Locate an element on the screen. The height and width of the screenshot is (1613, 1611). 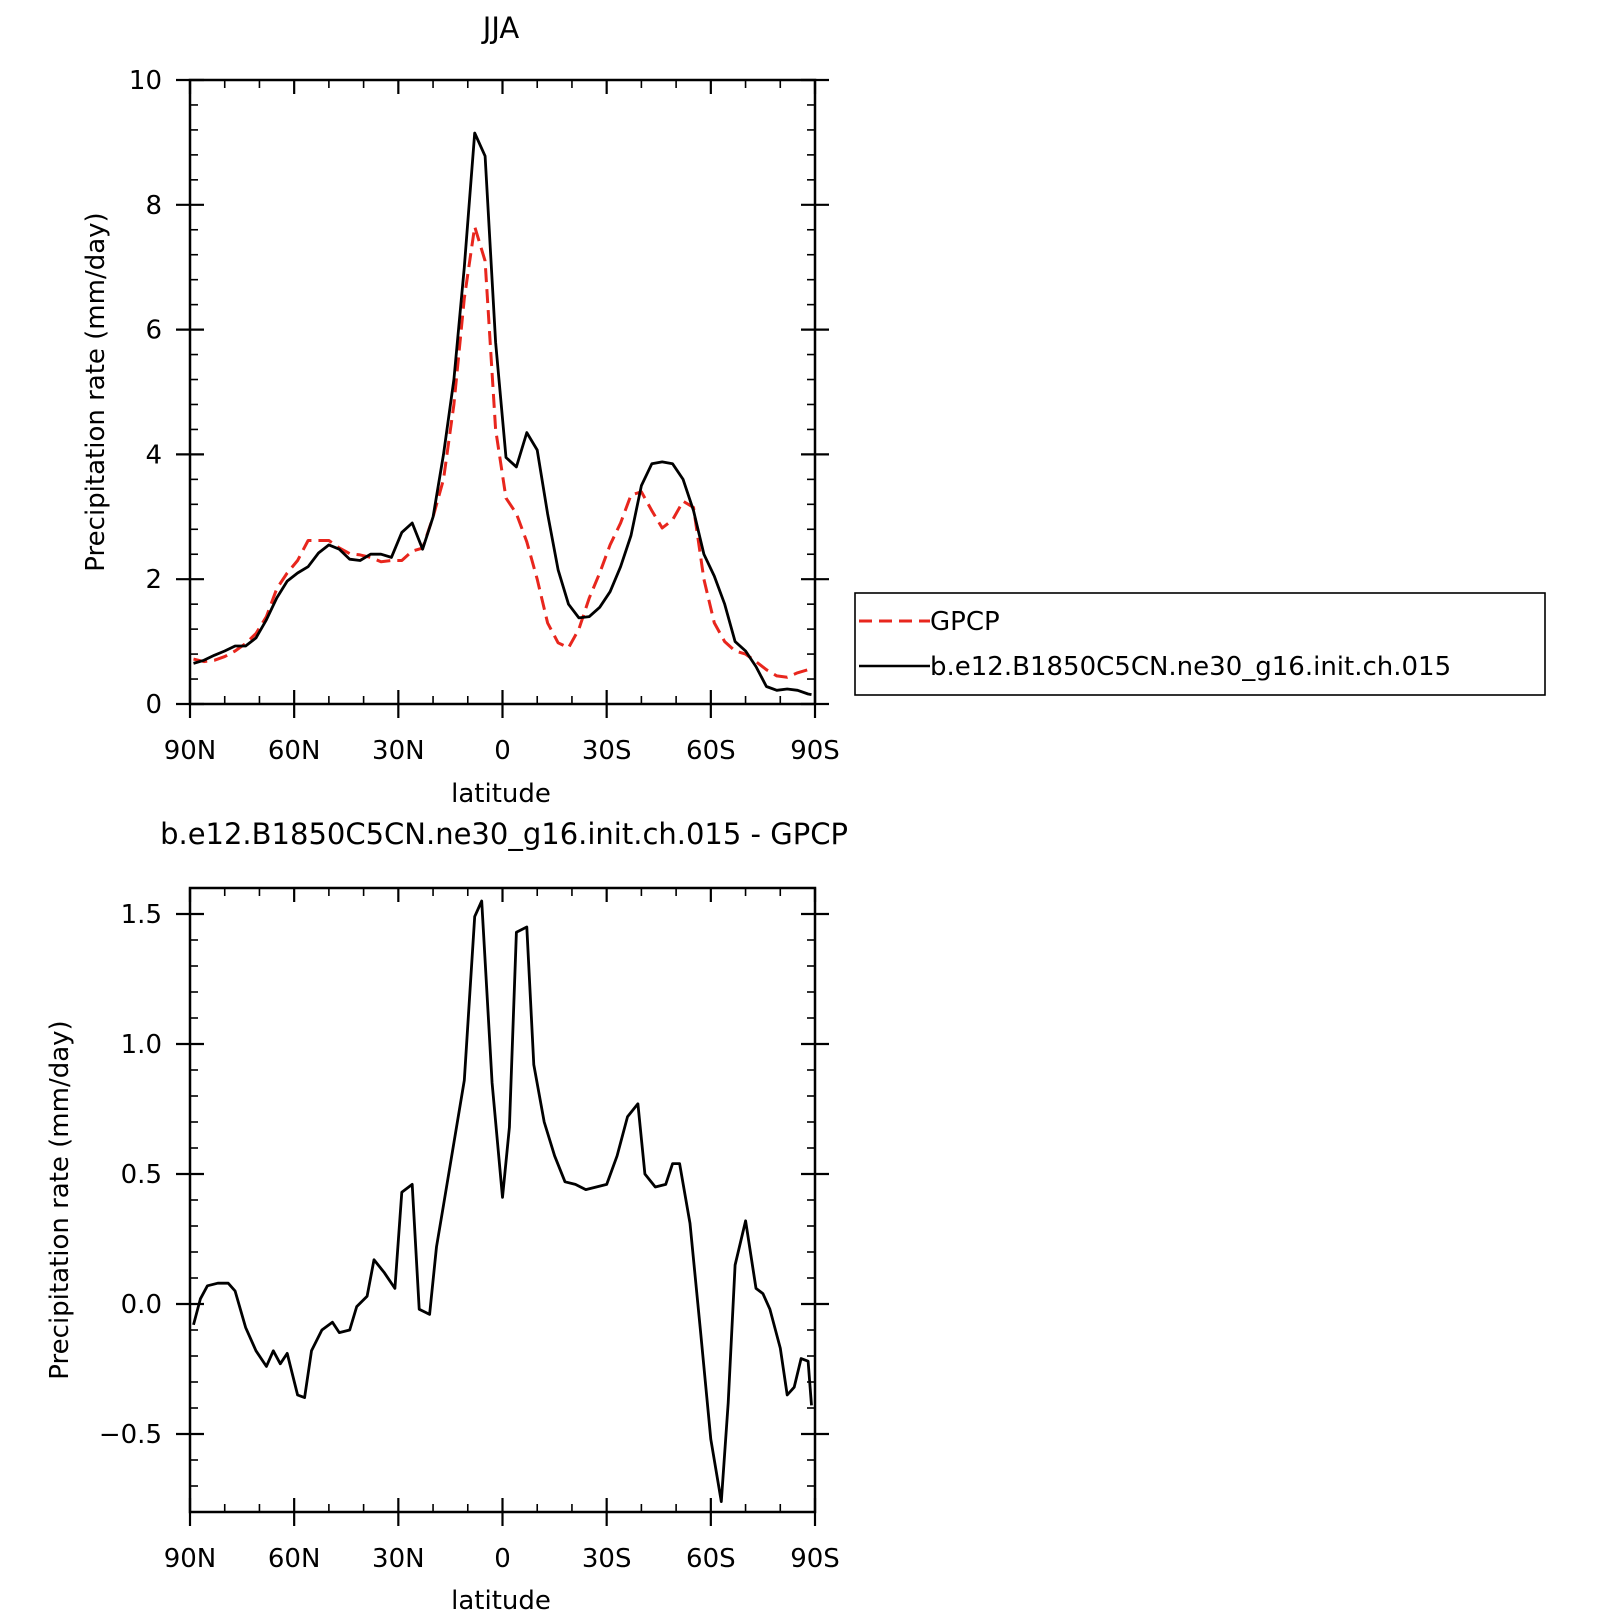
difference-x-tick-labels: 90N 60N 30N 0 30S 60S 90S is located at coordinates (502, 1559).